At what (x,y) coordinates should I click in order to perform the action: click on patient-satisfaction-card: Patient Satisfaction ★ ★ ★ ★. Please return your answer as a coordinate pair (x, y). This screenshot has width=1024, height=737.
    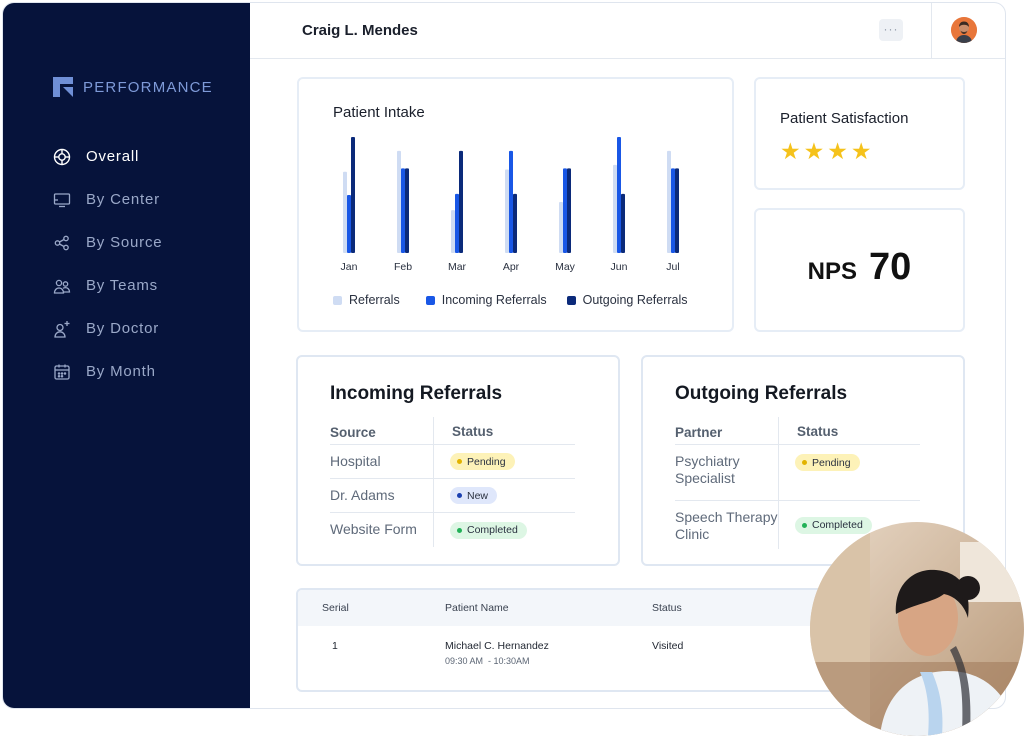
    Looking at the image, I should click on (859, 133).